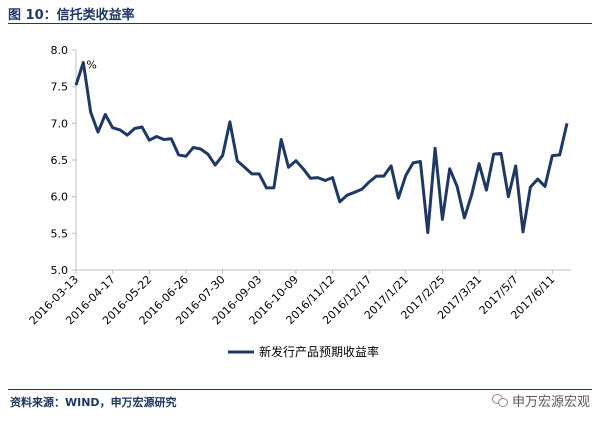 This screenshot has height=425, width=600. What do you see at coordinates (60, 233) in the screenshot?
I see `y-tick-label: 5.5` at bounding box center [60, 233].